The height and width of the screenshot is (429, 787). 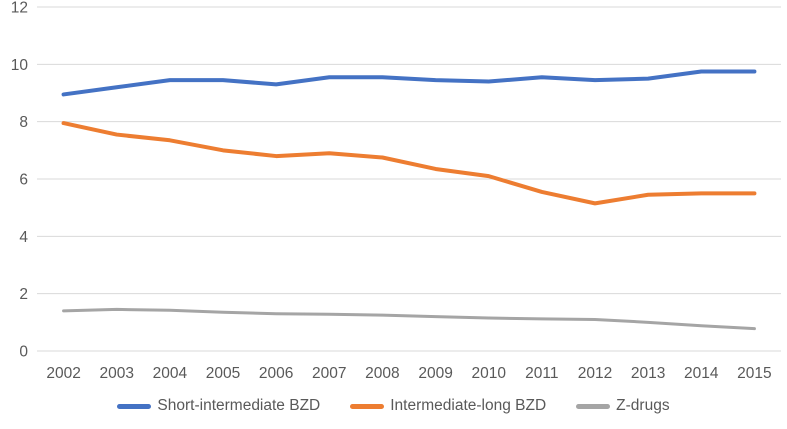 What do you see at coordinates (595, 373) in the screenshot?
I see `x-tick-label-2012: 2012` at bounding box center [595, 373].